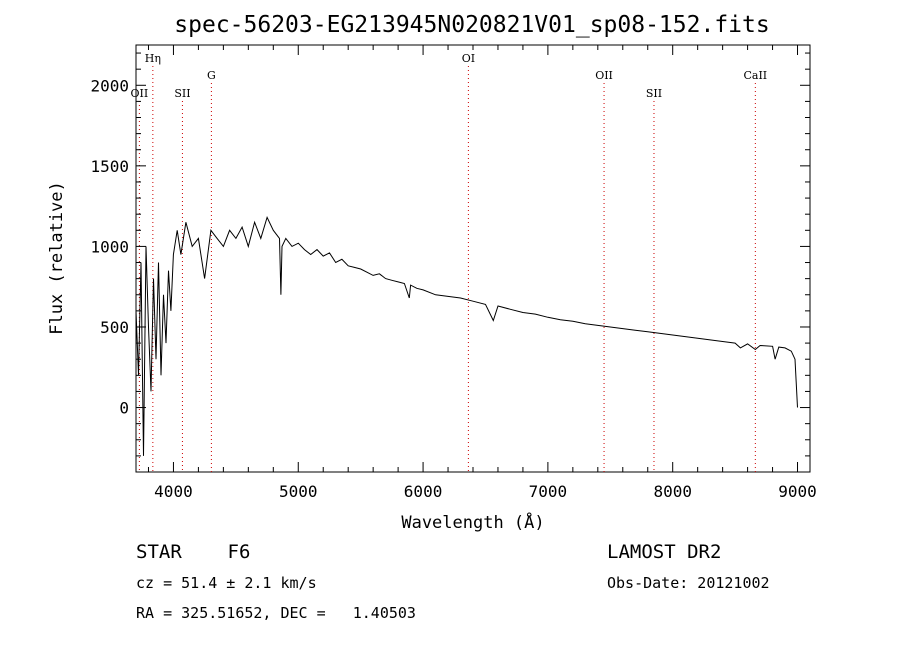 The image size is (900, 650). Describe the element at coordinates (114, 327) in the screenshot. I see `y-tick-label: 500` at that location.